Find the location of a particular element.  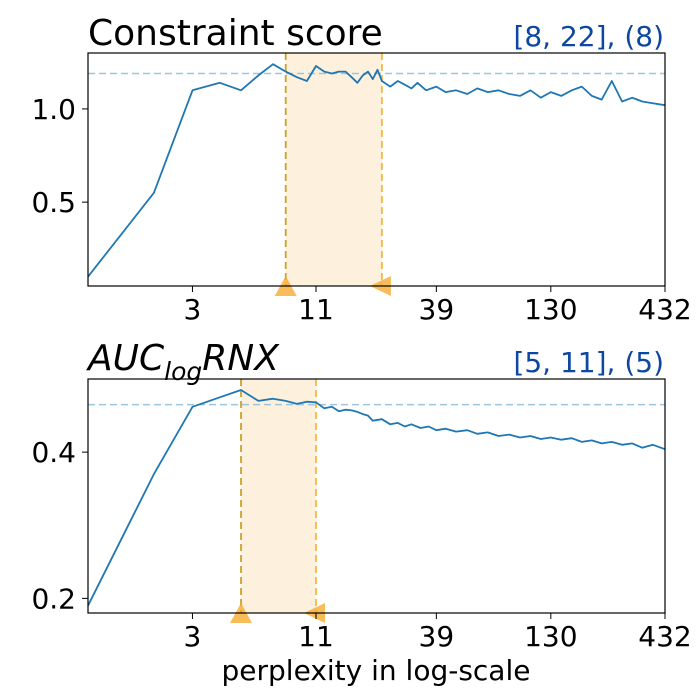

chart-title: AUClogRNX is located at coordinates (183, 362).